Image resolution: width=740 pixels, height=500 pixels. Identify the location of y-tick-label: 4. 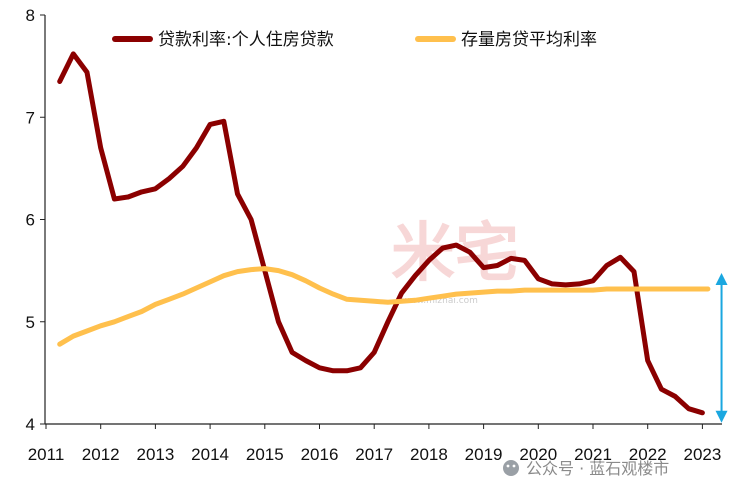
(30, 424).